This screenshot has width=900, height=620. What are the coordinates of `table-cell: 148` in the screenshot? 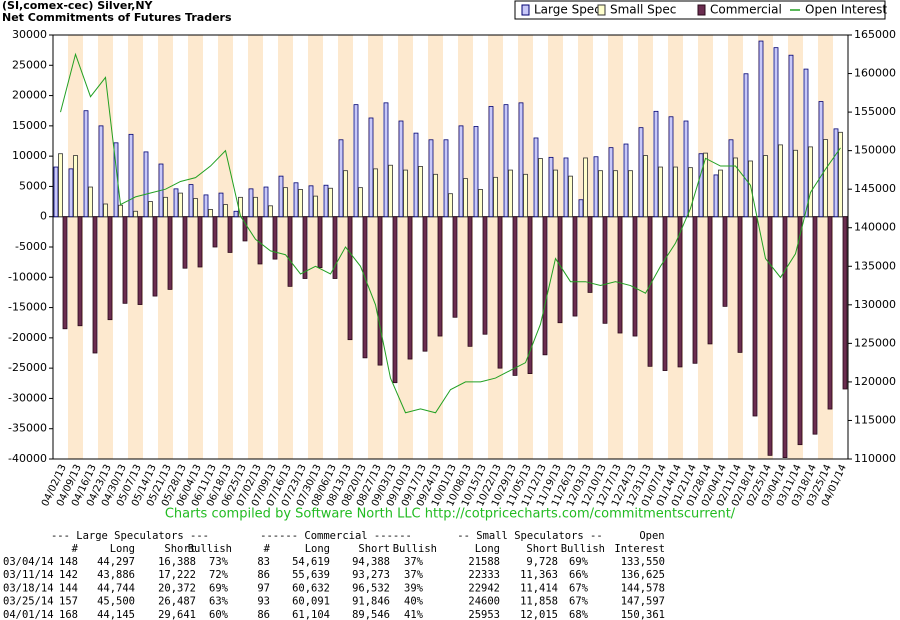 It's located at (68, 562).